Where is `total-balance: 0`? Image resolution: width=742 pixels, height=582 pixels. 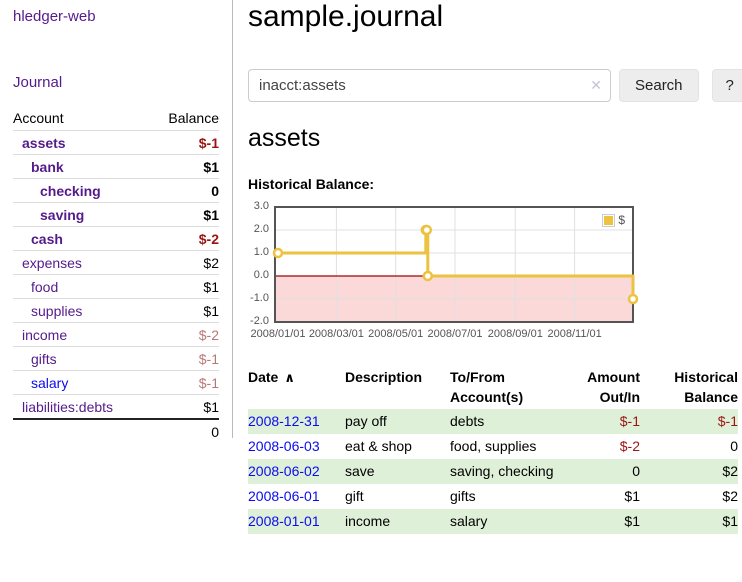
total-balance: 0 is located at coordinates (184, 430).